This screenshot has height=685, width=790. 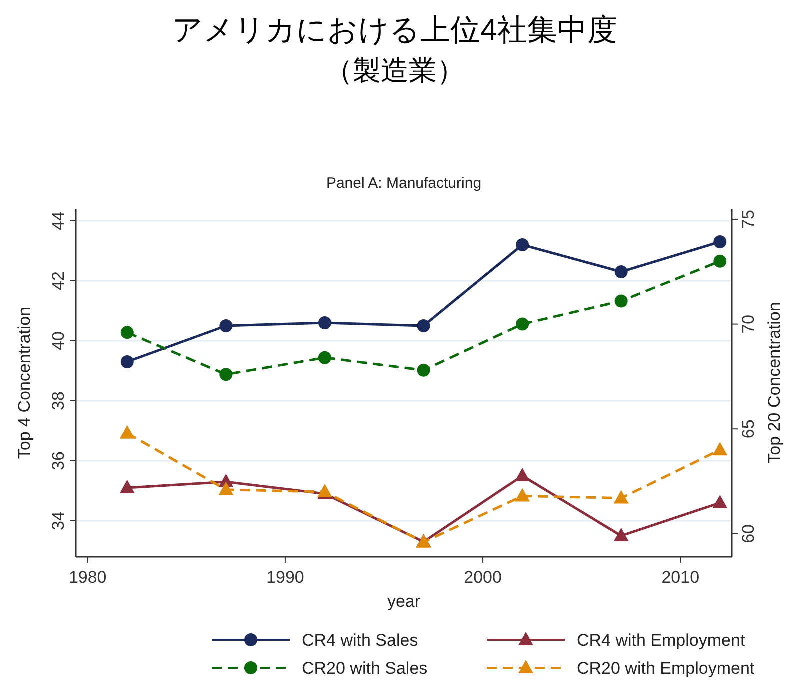 I want to click on x-tick-label: 1980, so click(x=87, y=577).